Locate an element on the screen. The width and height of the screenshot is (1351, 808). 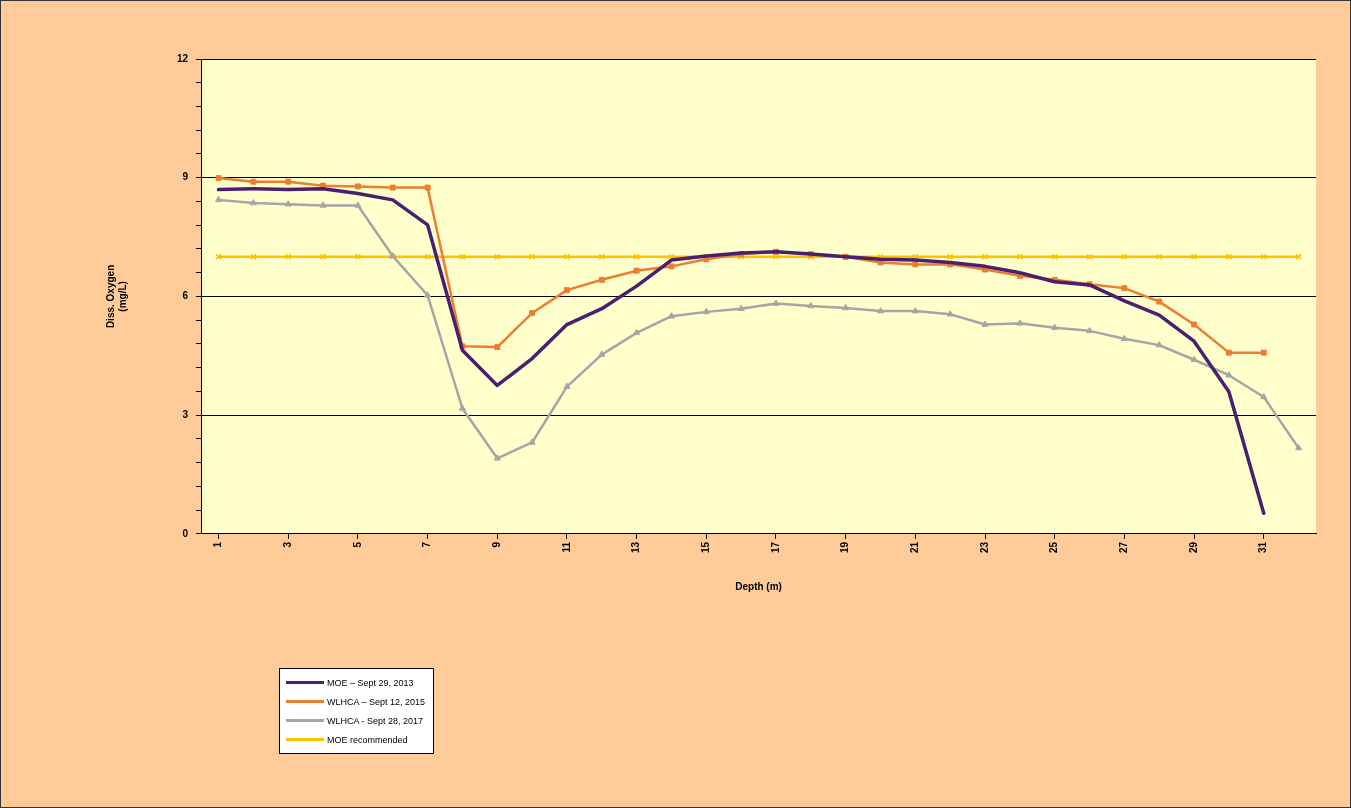
x-tick-label: 5 is located at coordinates (357, 544).